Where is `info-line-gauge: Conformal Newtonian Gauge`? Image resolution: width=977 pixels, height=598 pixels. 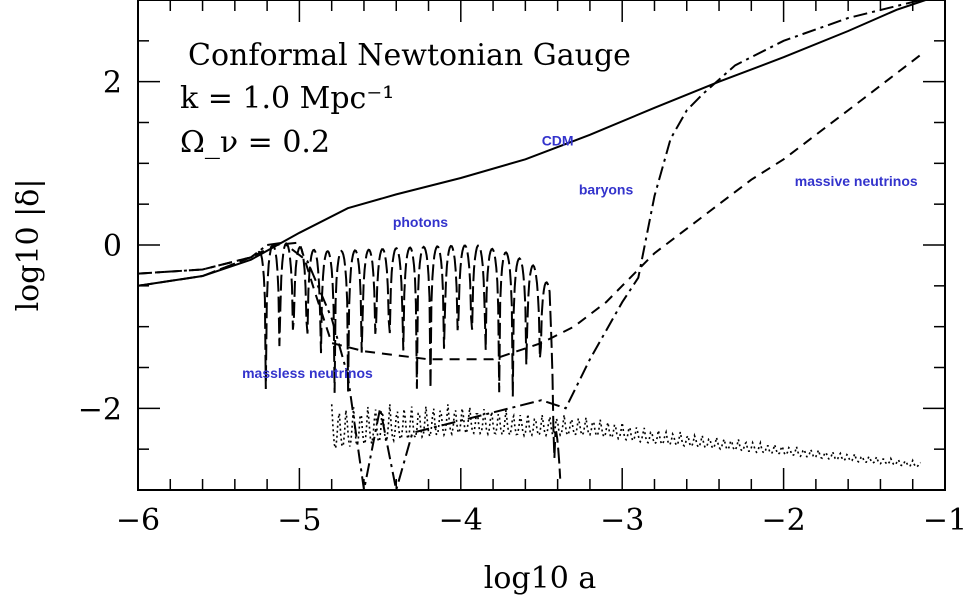 info-line-gauge: Conformal Newtonian Gauge is located at coordinates (409, 55).